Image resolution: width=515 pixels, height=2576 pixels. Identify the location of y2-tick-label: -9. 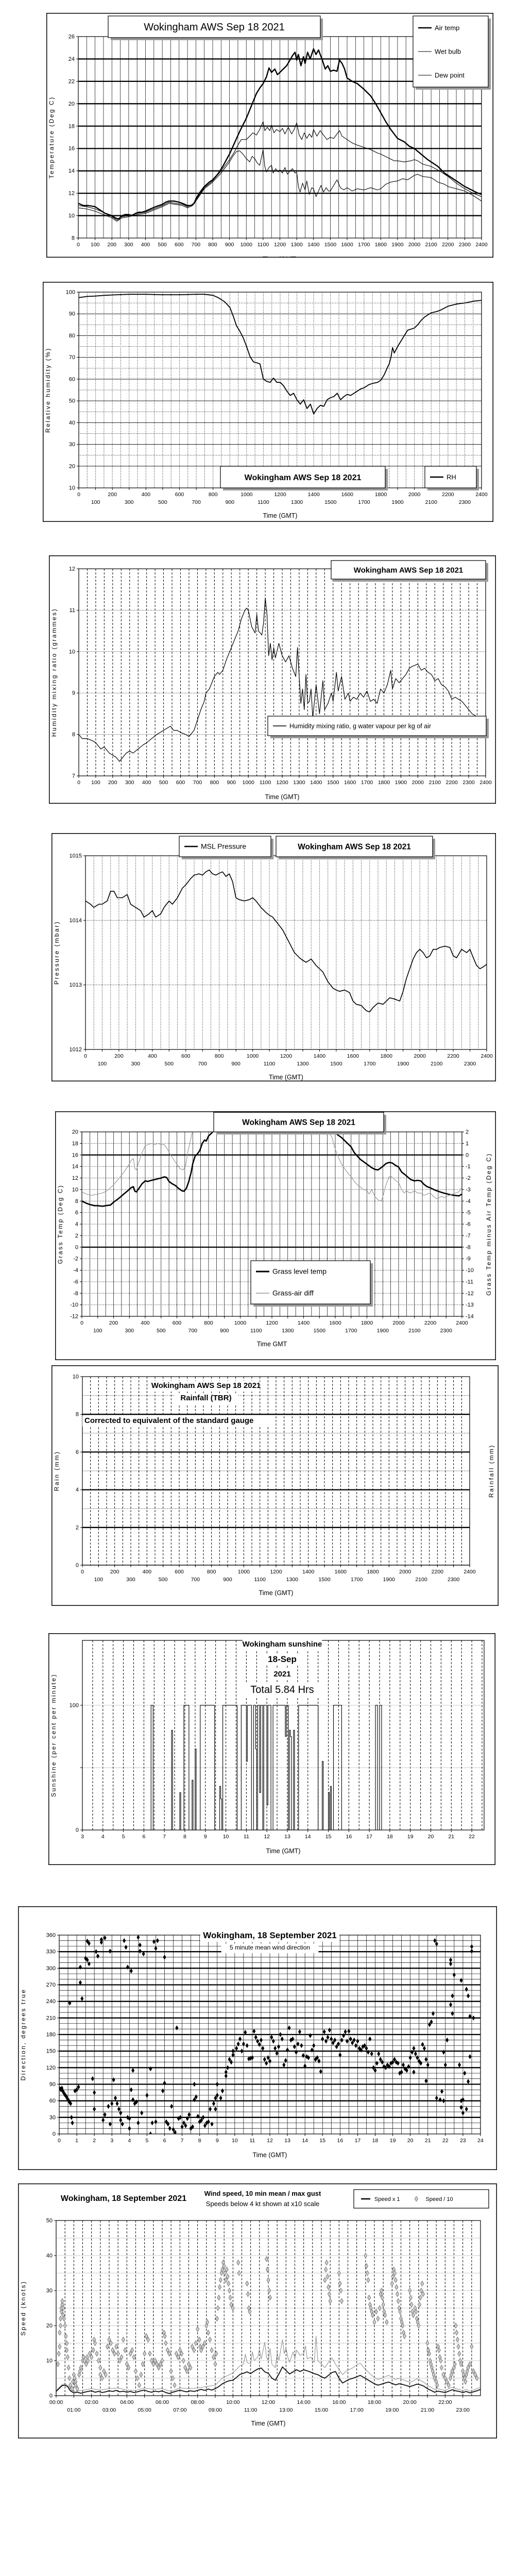
(468, 1259).